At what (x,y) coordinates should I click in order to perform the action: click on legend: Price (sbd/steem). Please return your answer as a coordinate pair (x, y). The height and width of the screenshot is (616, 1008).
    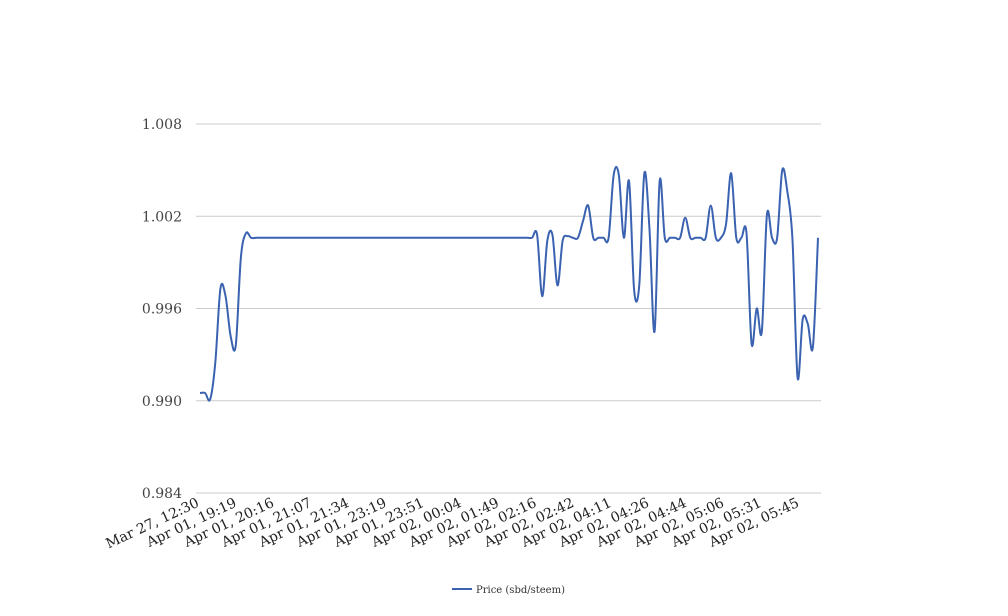
    Looking at the image, I should click on (508, 590).